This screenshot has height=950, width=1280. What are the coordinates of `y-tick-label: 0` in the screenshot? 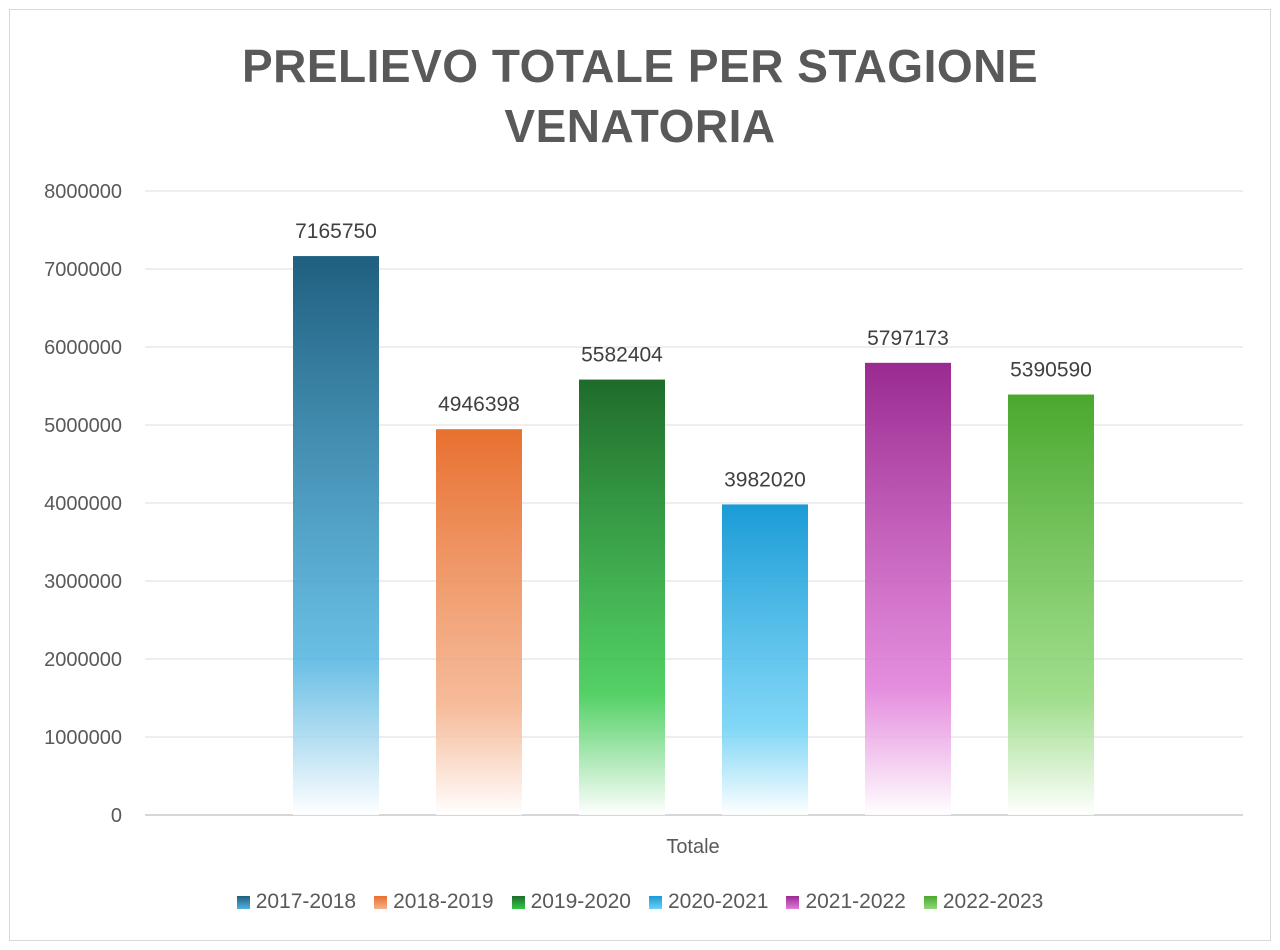 It's located at (116, 816).